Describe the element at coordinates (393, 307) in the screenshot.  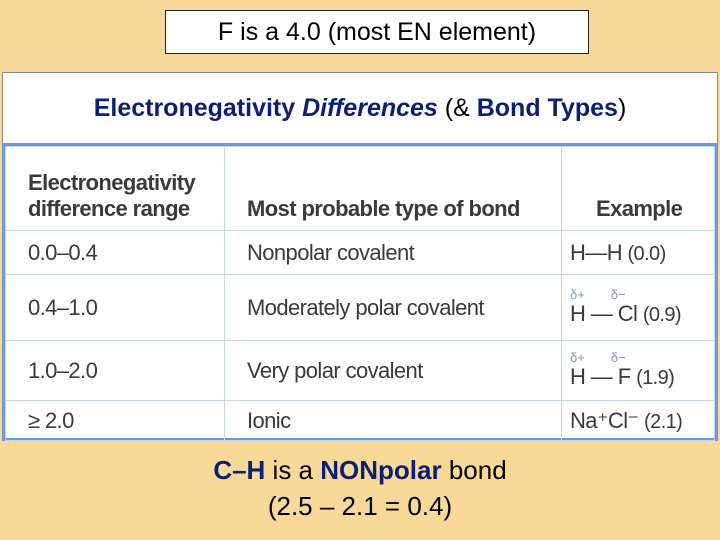
I see `bond-type-cell: Moderately polar covalent` at that location.